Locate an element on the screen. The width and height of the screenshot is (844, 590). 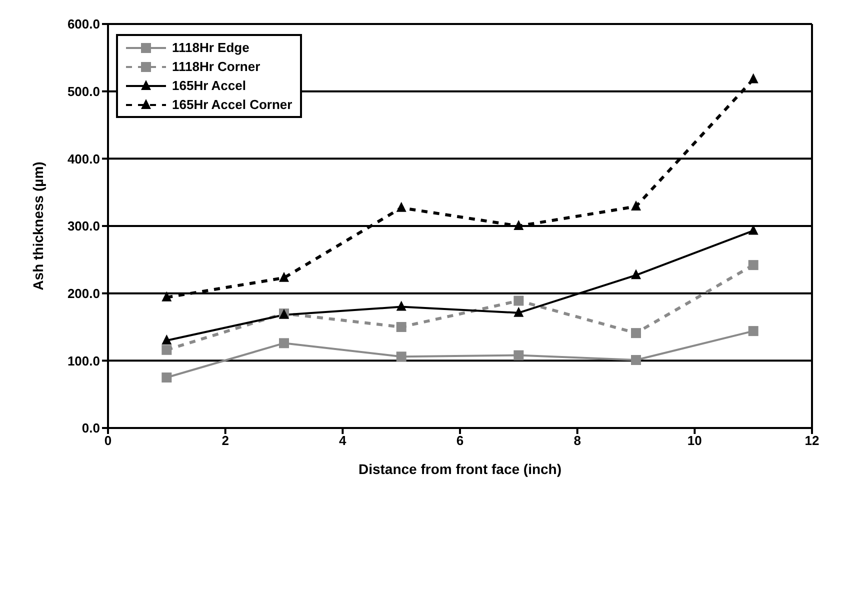
y-axis-title: Ash thickness (µm) is located at coordinates (38, 226).